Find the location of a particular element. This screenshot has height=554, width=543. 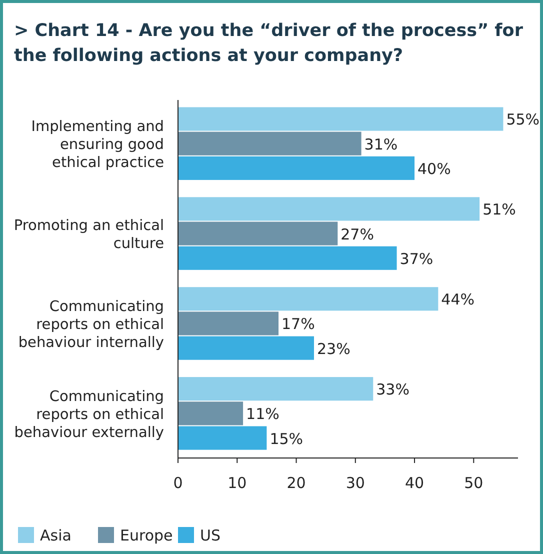

x-tick-label: 20 is located at coordinates (296, 483).